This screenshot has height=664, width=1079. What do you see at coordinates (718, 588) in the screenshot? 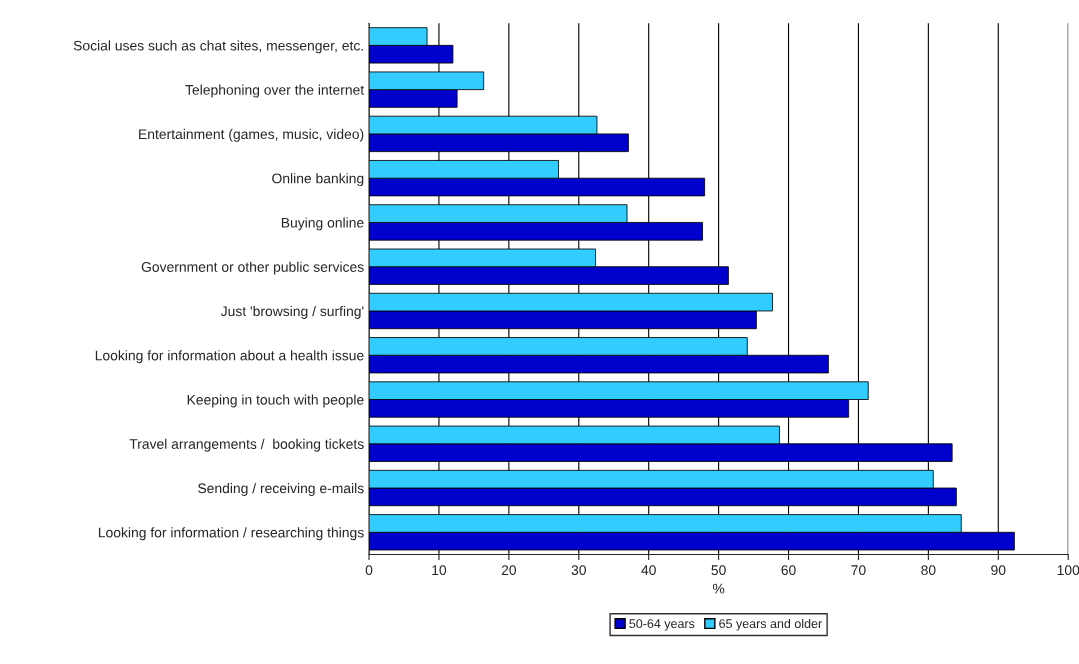
I see `x-axis-title: %` at bounding box center [718, 588].